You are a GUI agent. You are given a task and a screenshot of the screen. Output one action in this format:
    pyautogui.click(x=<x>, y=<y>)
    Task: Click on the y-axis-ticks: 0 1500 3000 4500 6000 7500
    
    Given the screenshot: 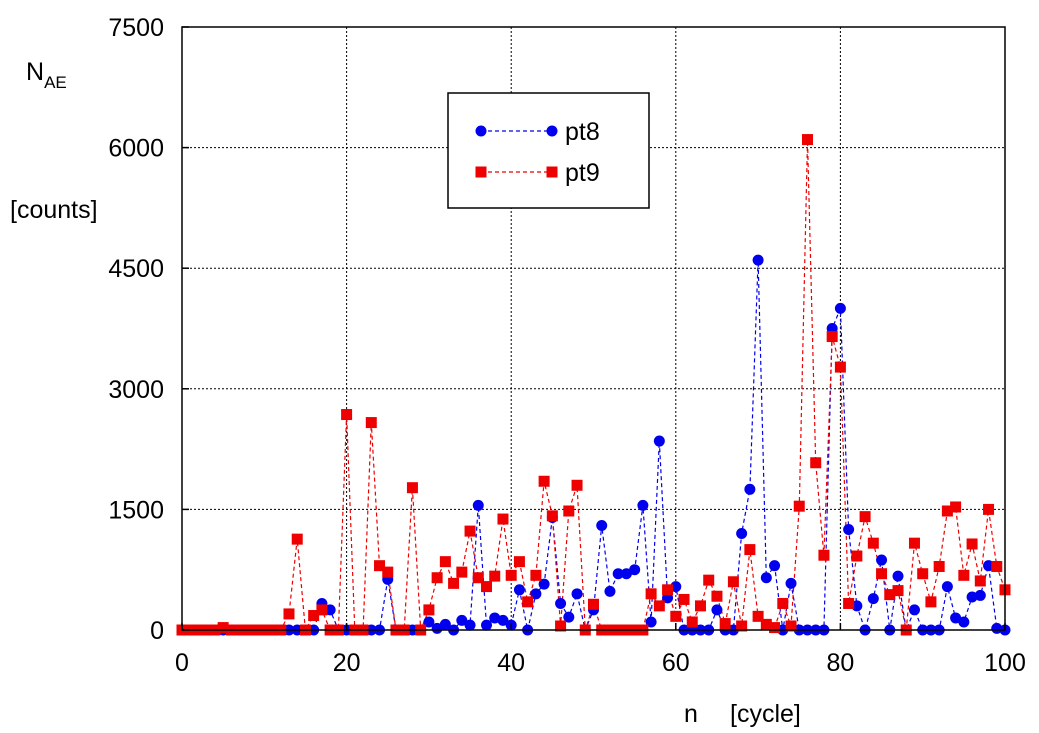 What is the action you would take?
    pyautogui.click(x=148, y=329)
    